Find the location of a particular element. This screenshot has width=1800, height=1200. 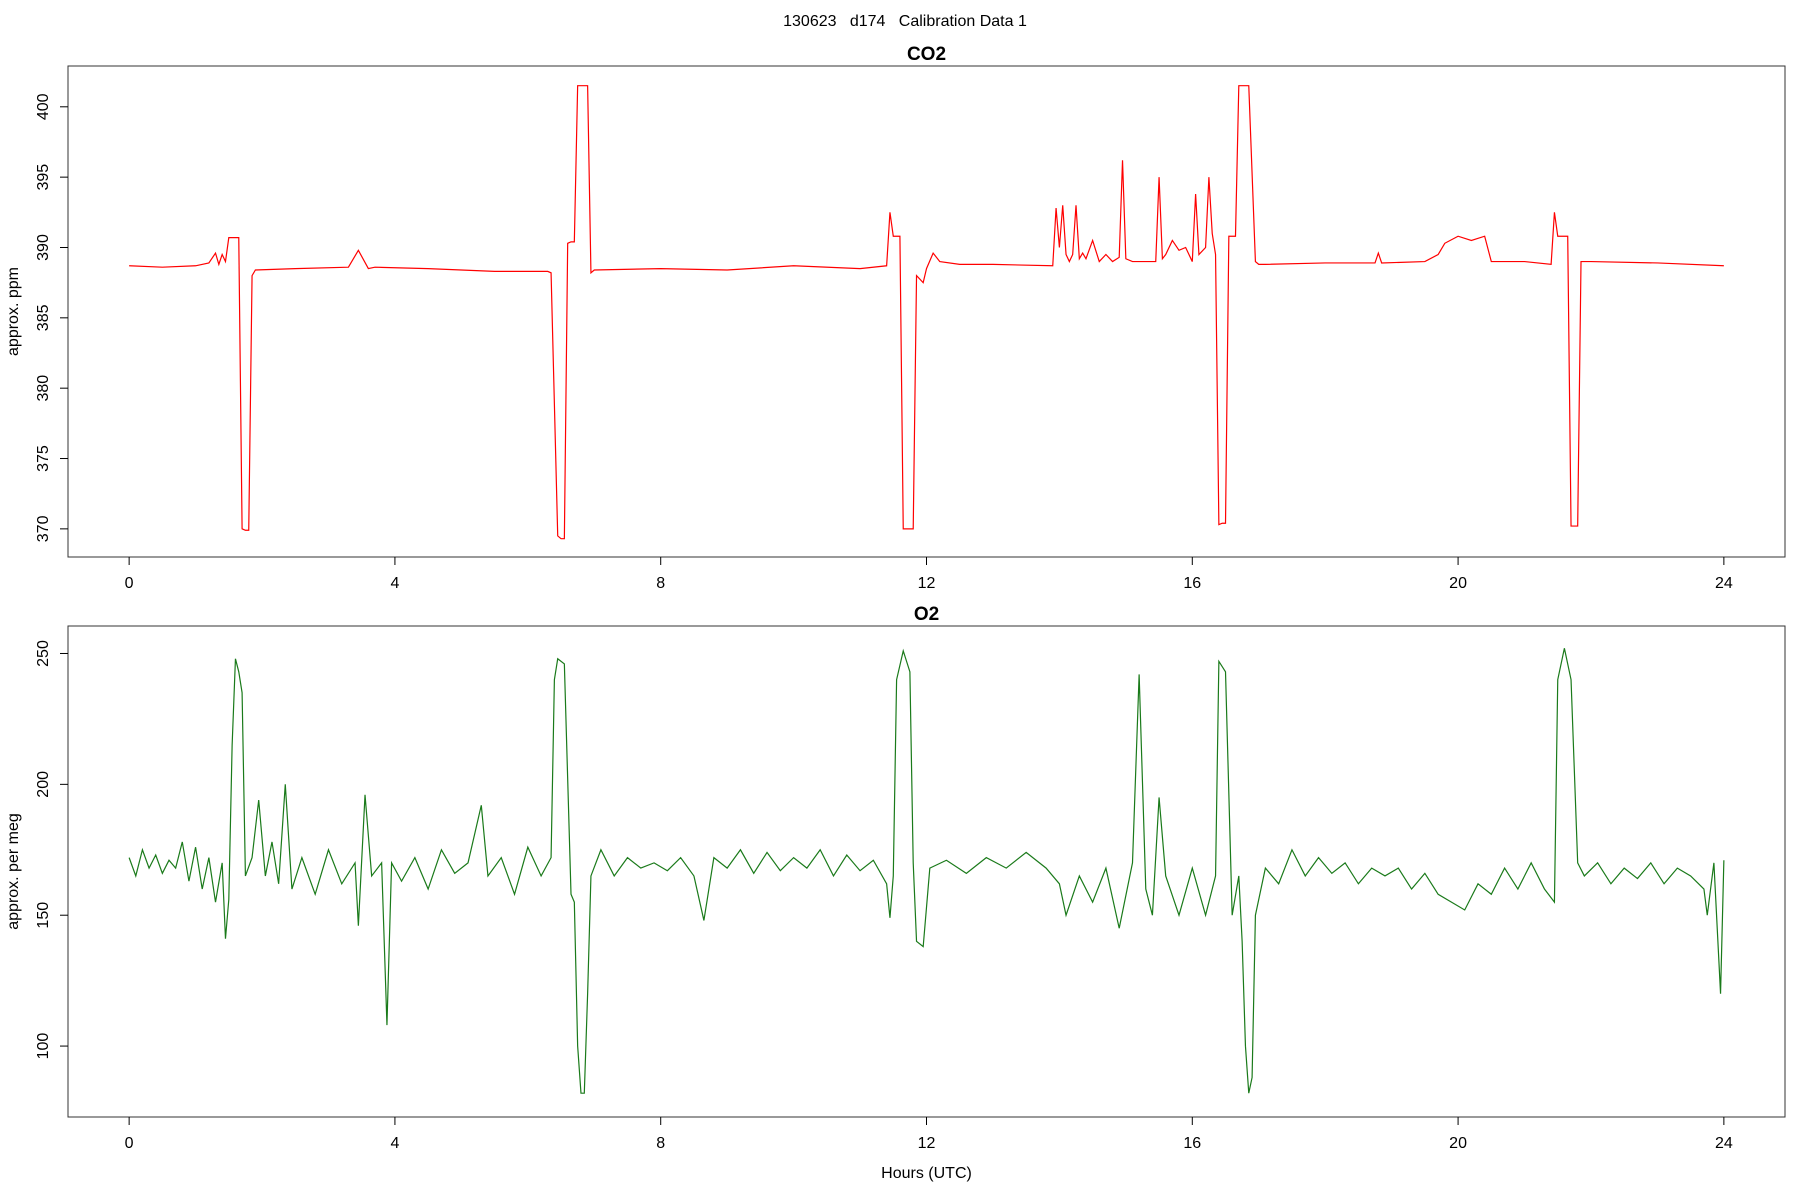

y-tick-label: 375 is located at coordinates (43, 458).